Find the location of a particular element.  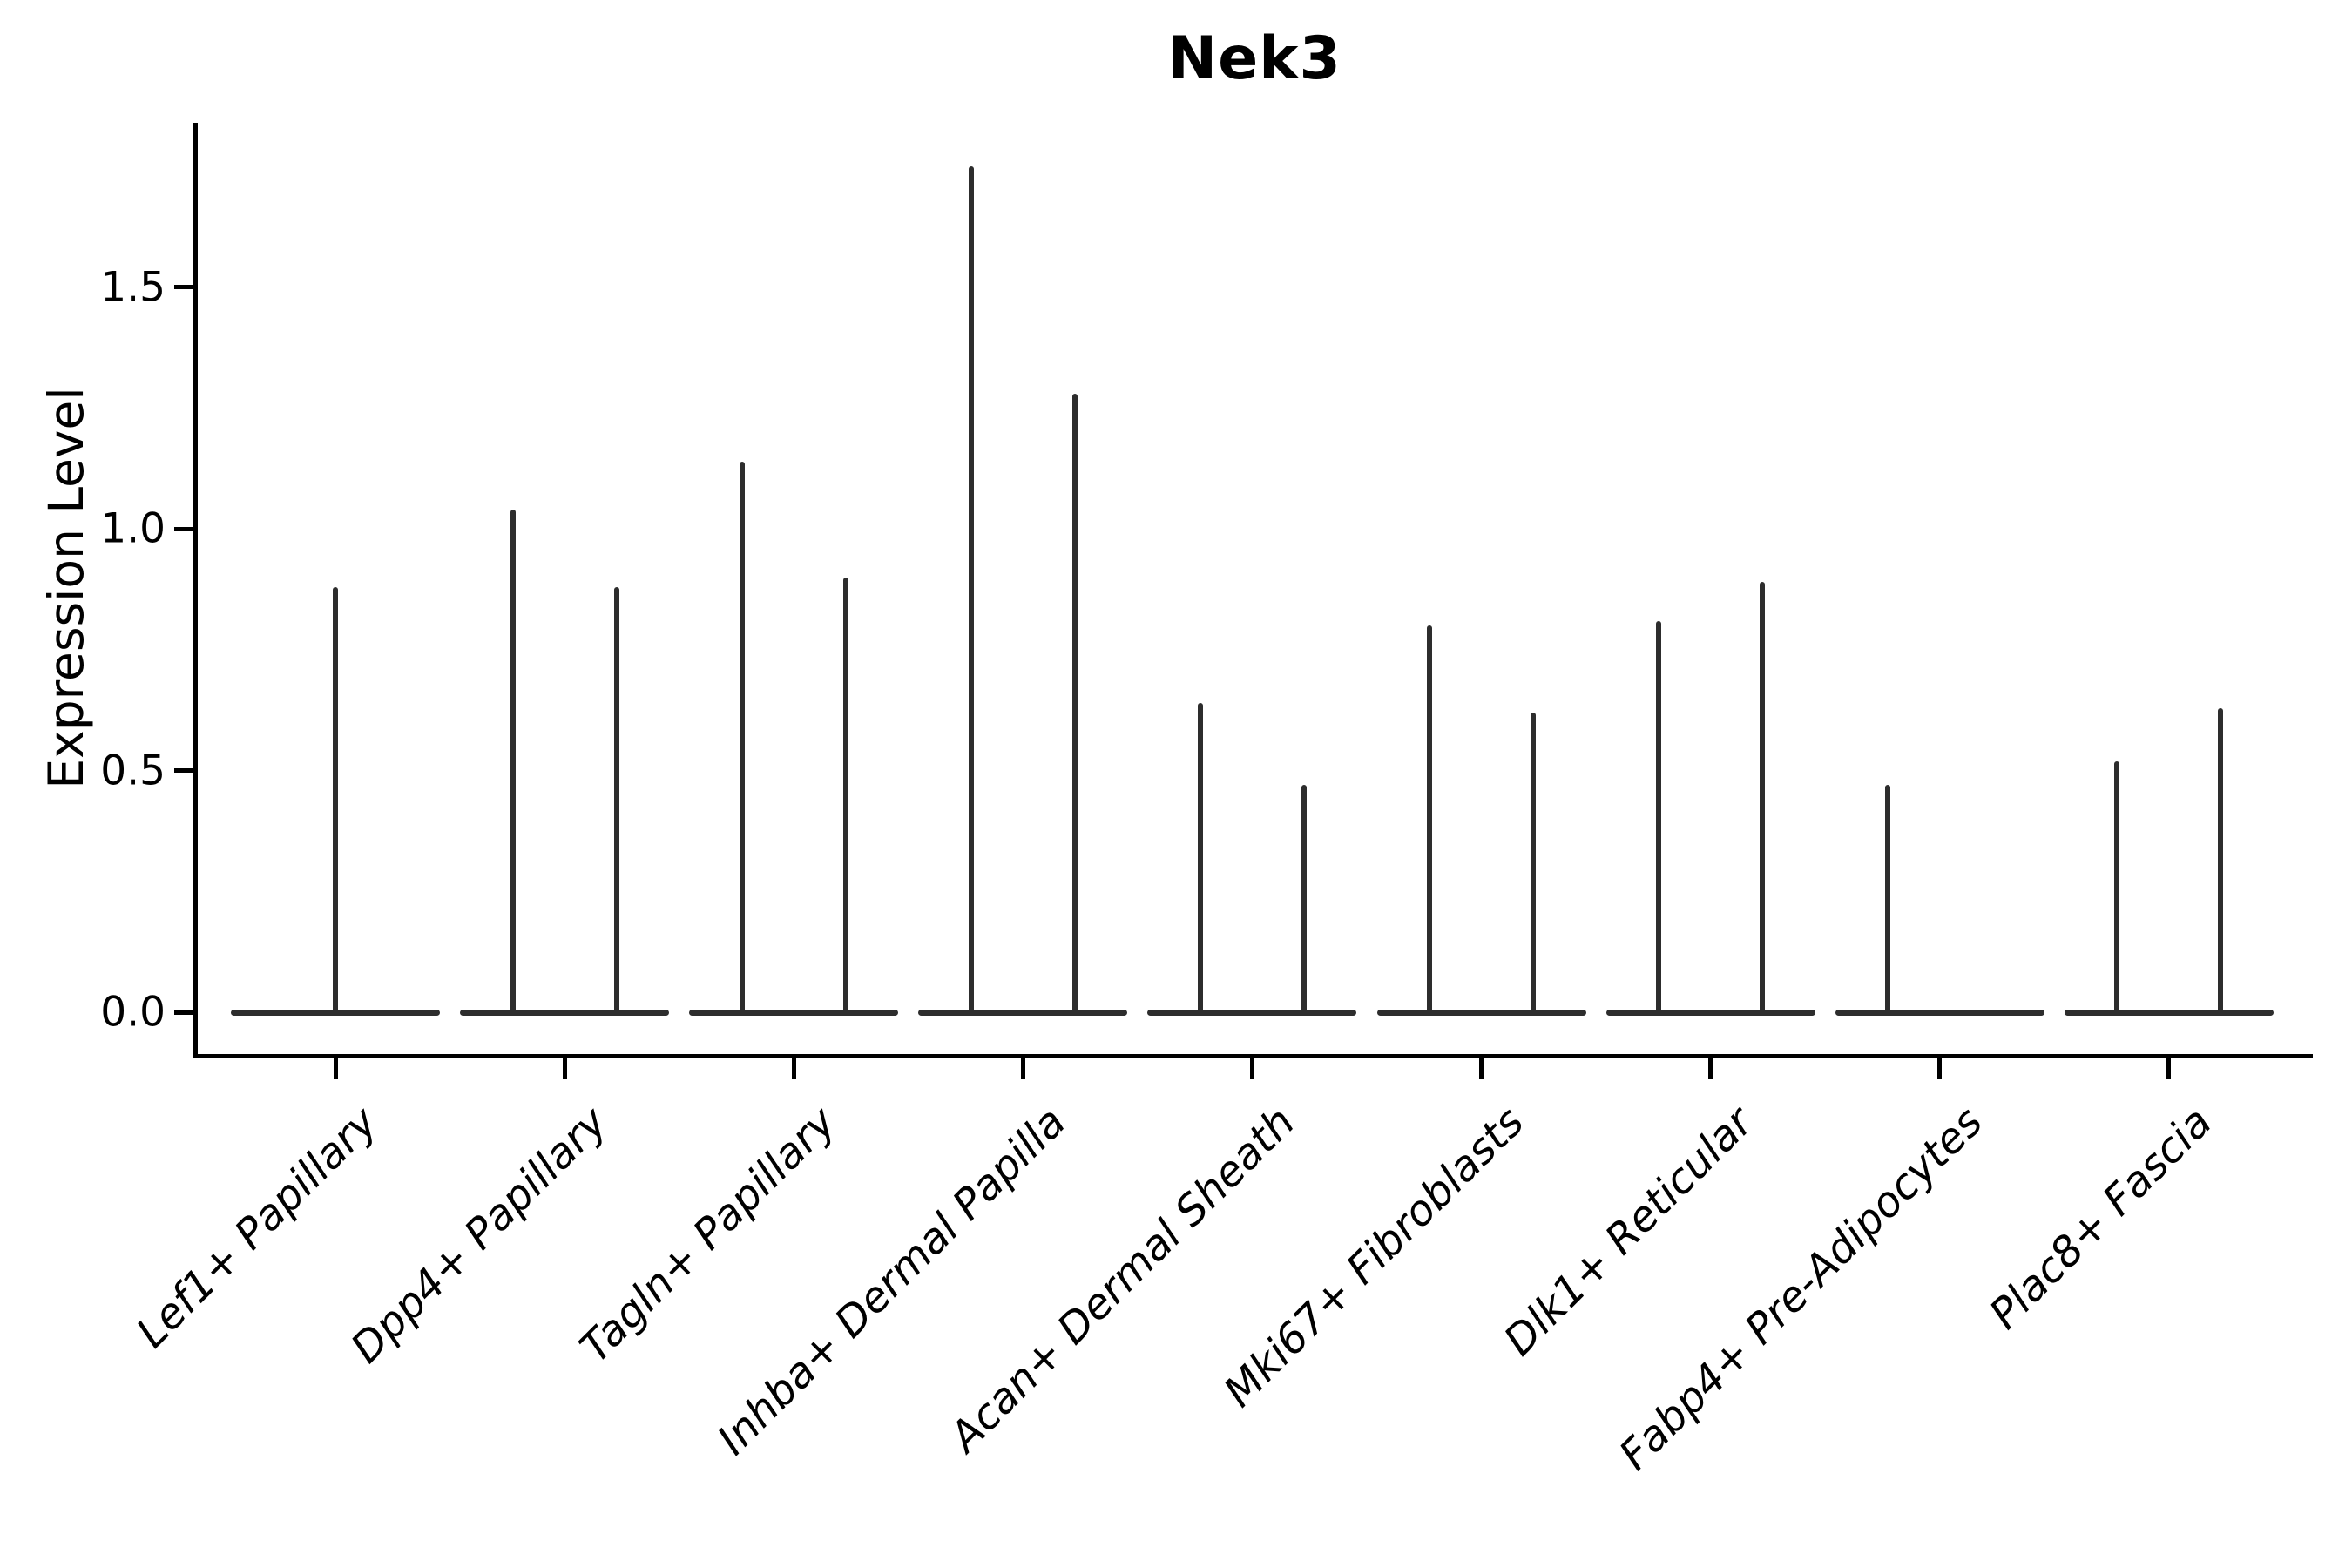

x-tick-label: Dlk1+ Reticular is located at coordinates (1629, 1232).